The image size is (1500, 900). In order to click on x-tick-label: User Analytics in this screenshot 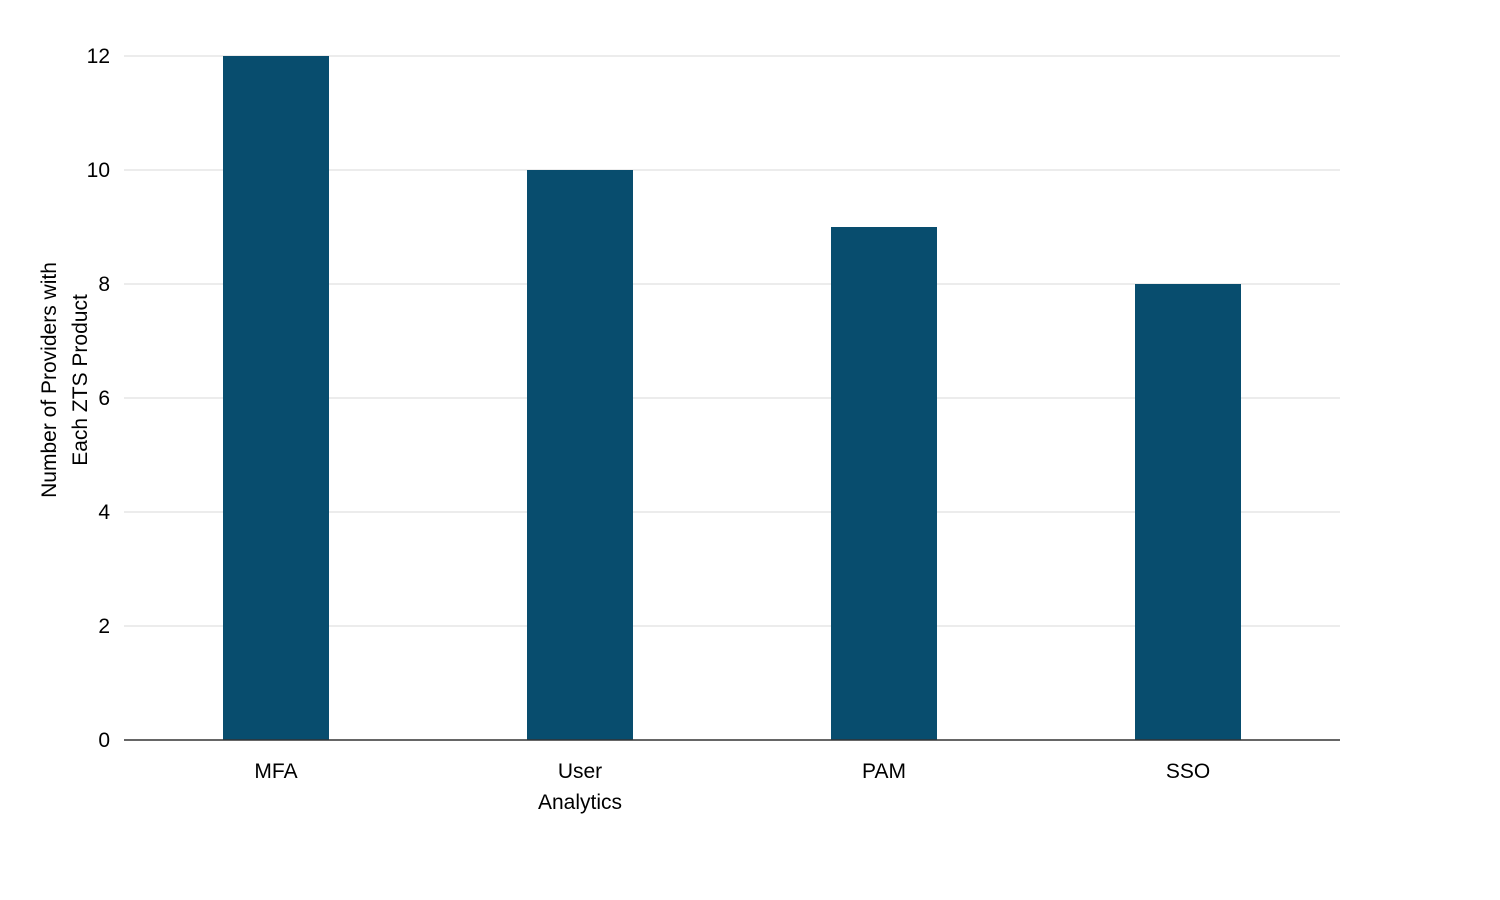, I will do `click(580, 787)`.